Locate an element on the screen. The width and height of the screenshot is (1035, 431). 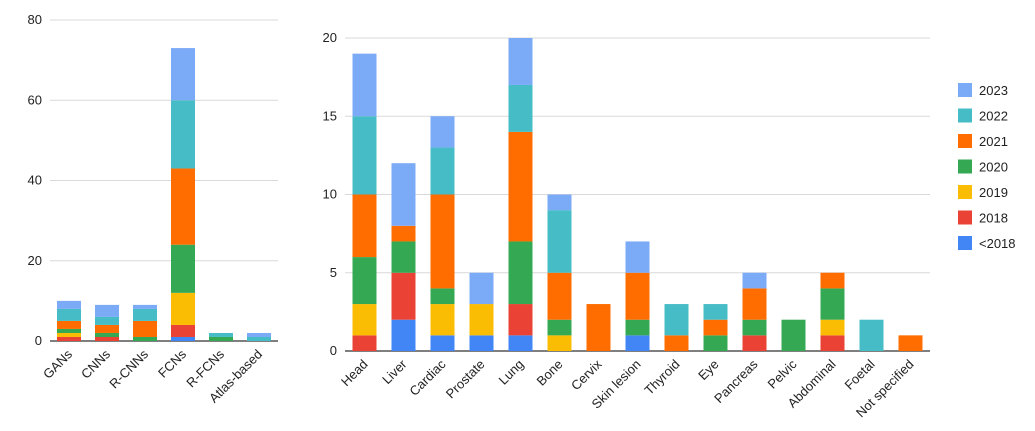
right-bar-liver-2020 is located at coordinates (403, 257).